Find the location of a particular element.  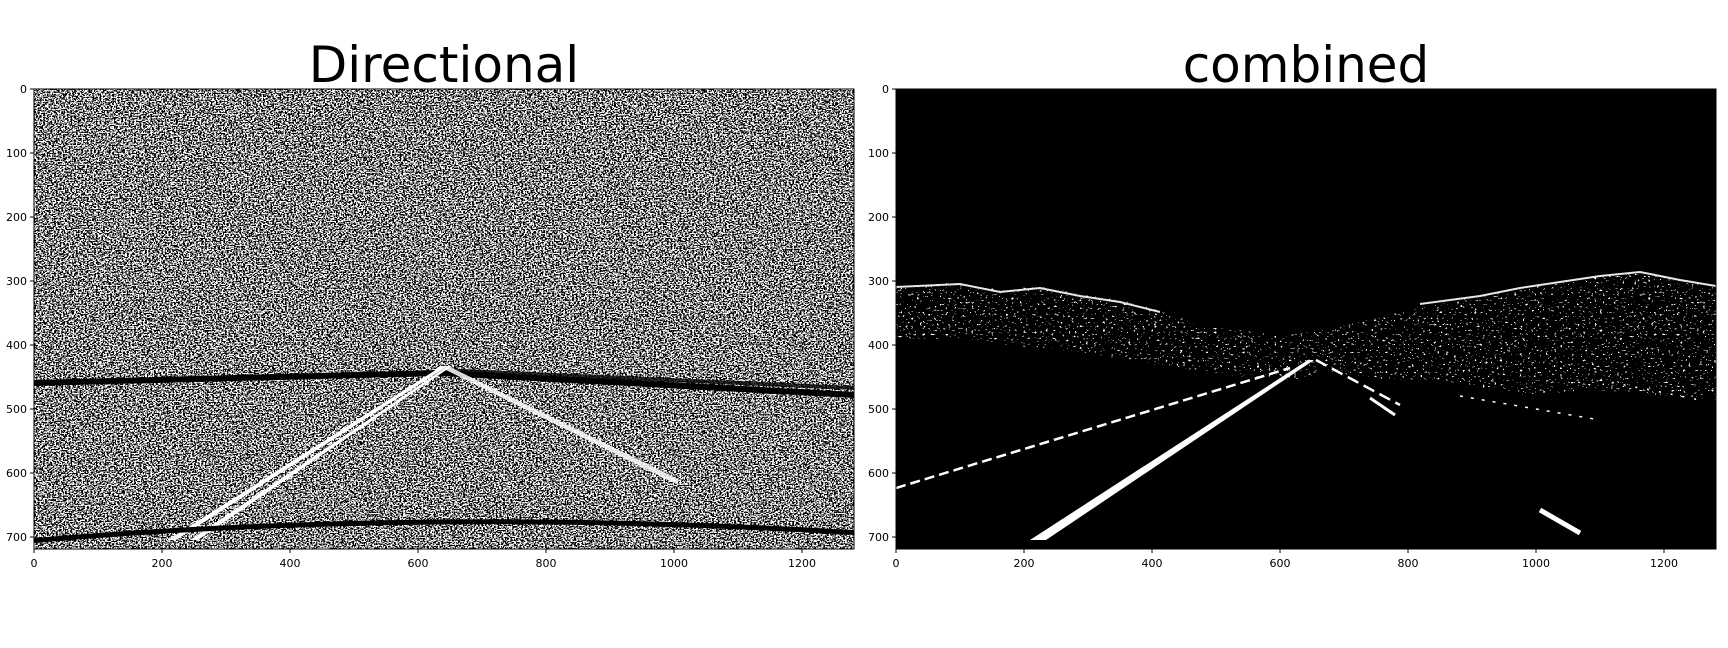

directional-y-tick-label: 100 is located at coordinates (16, 153).